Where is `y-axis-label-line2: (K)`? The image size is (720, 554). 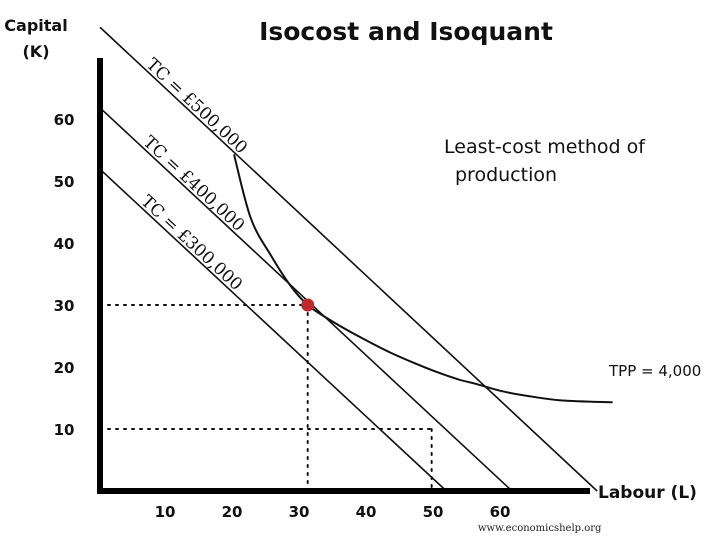
y-axis-label-line2: (K) is located at coordinates (35, 51).